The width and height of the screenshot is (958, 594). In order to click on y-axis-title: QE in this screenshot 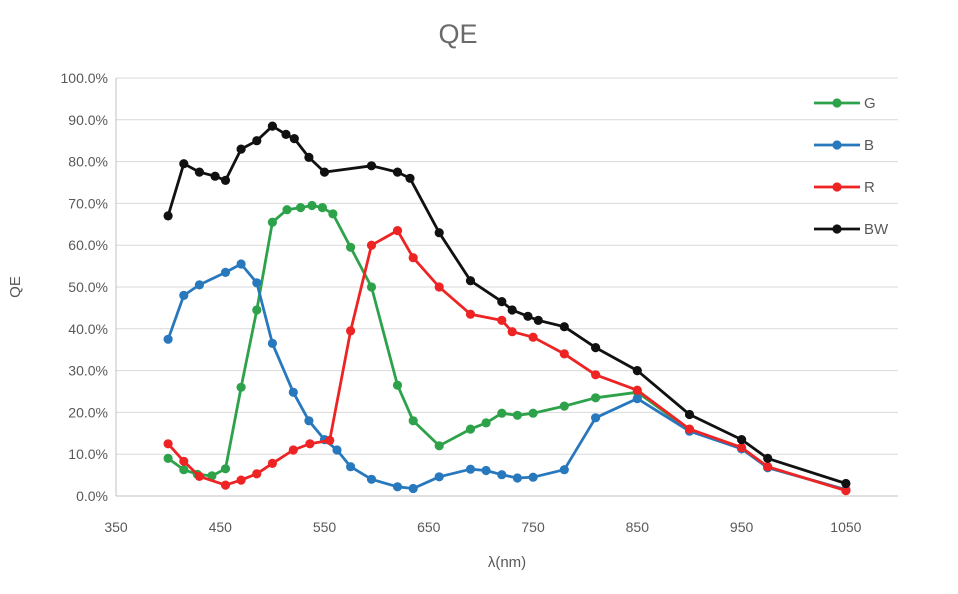, I will do `click(15, 287)`.